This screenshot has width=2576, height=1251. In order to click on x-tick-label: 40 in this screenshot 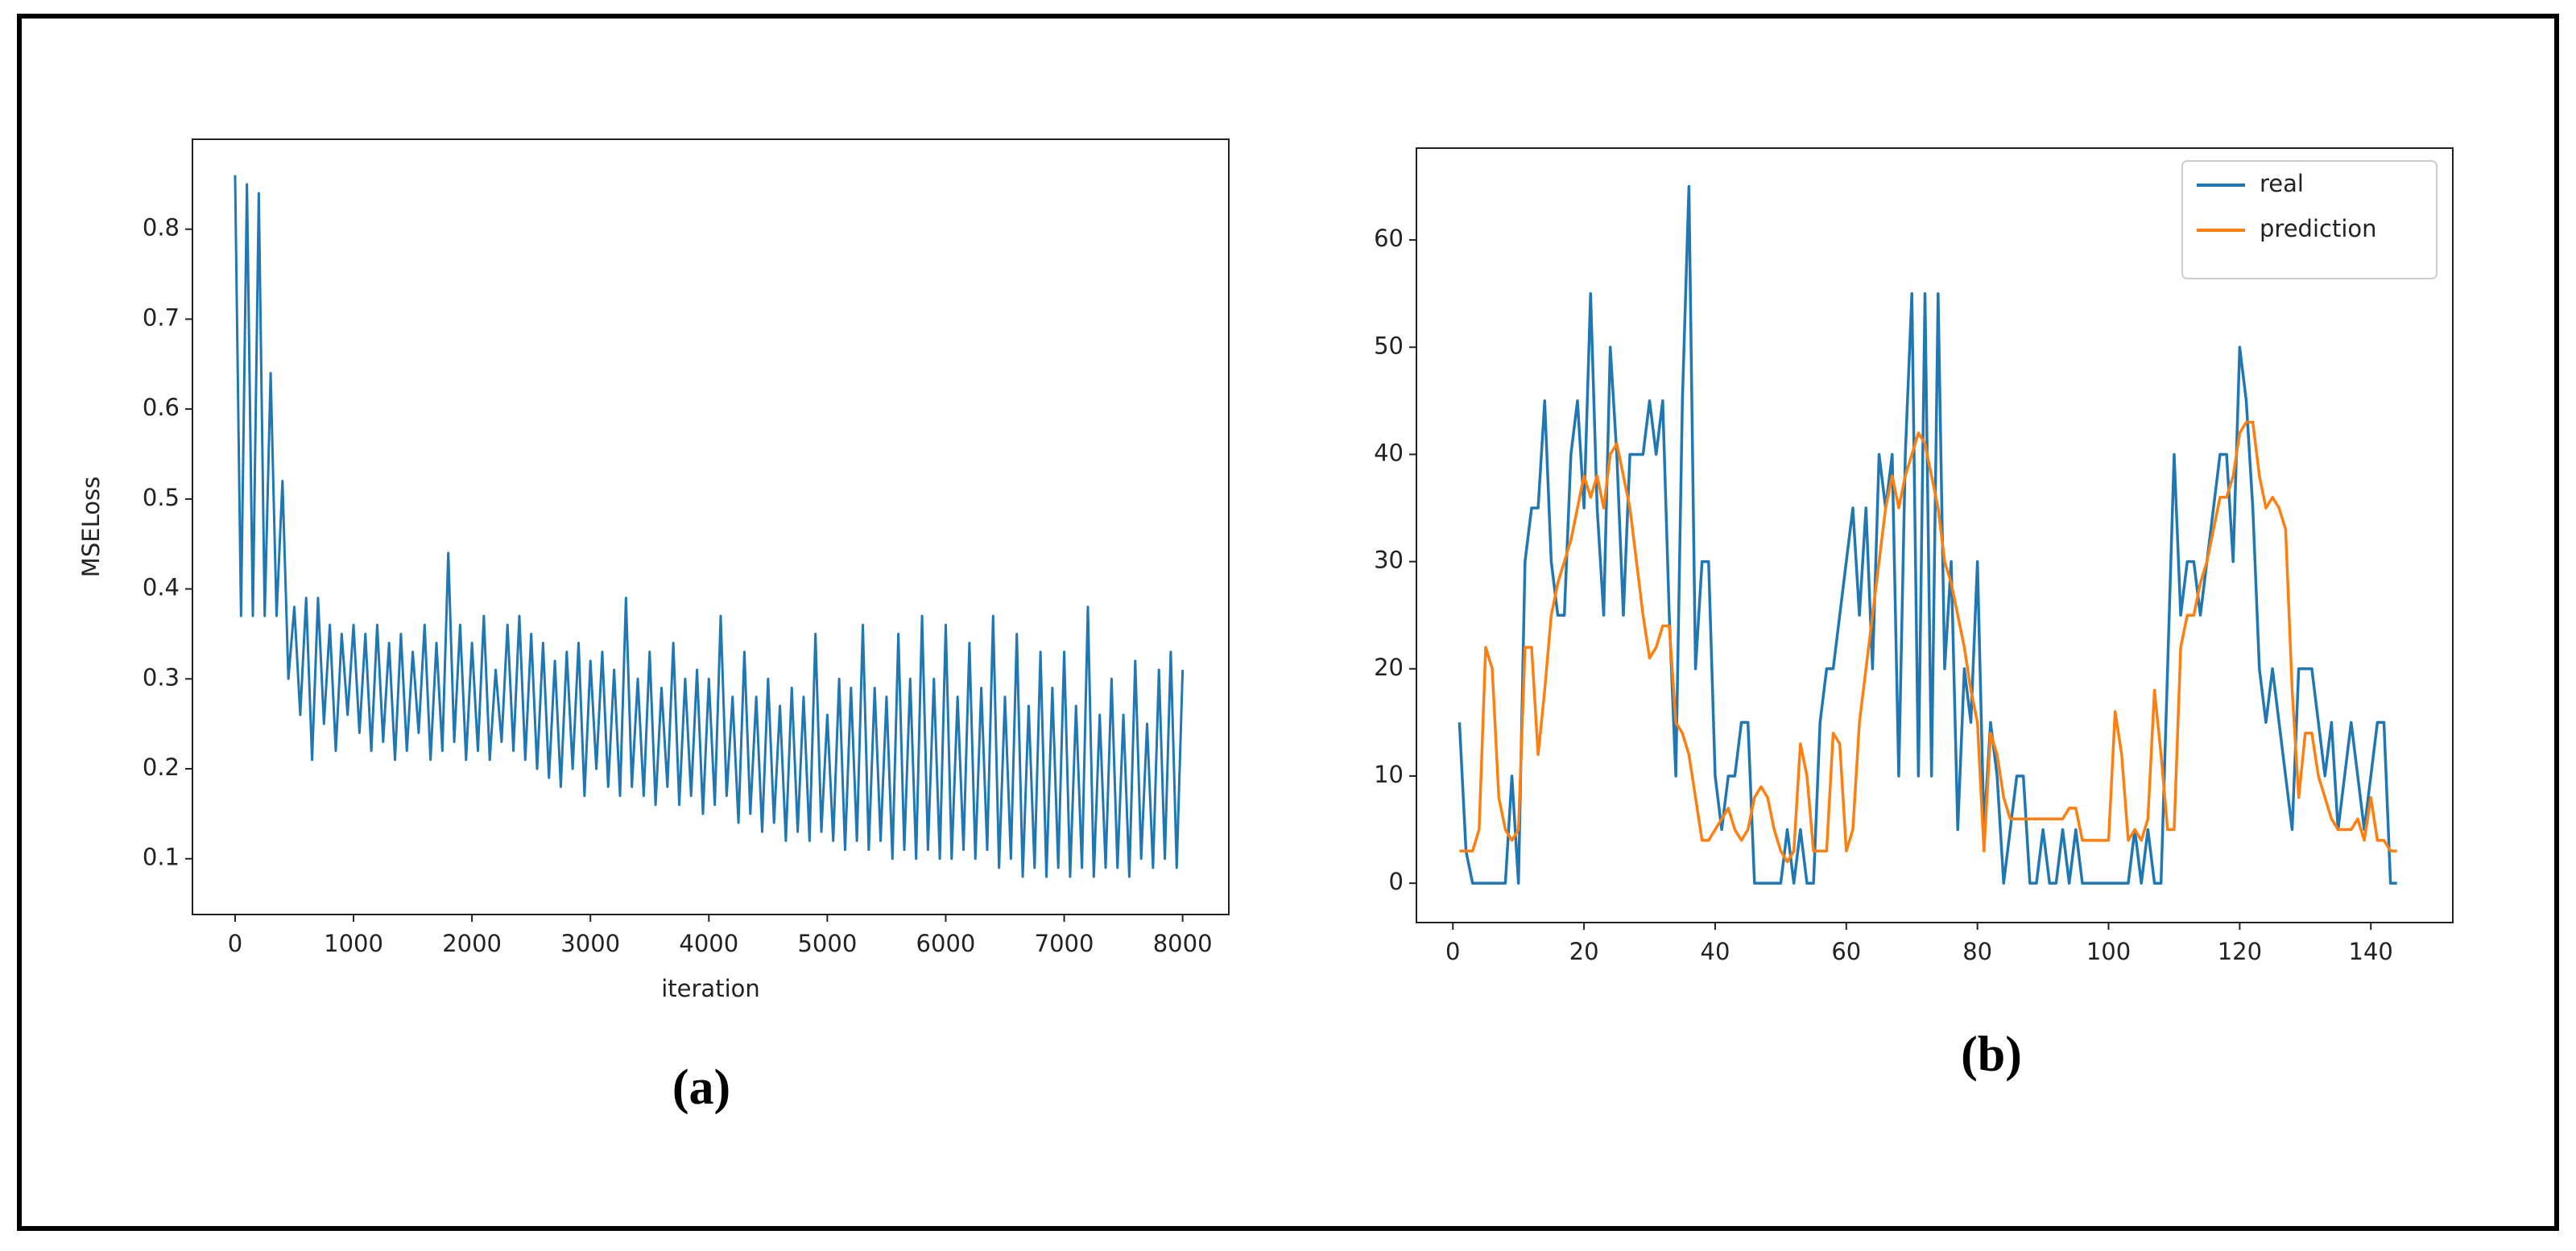, I will do `click(1716, 951)`.